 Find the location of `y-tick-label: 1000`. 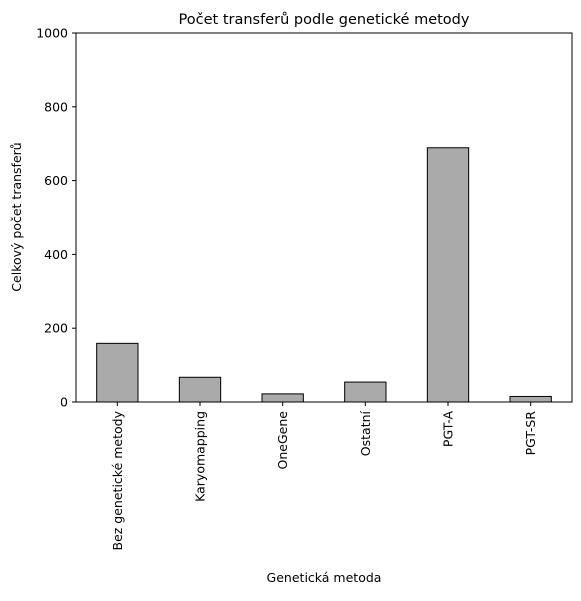

y-tick-label: 1000 is located at coordinates (52, 33).